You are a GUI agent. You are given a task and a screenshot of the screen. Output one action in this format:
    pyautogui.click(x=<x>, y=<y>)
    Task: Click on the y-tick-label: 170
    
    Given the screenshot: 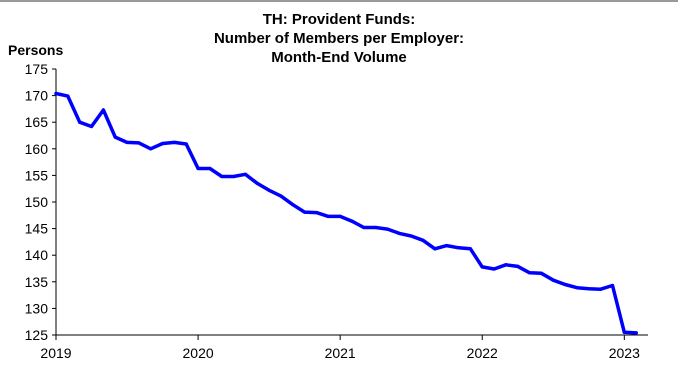 What is the action you would take?
    pyautogui.click(x=37, y=96)
    